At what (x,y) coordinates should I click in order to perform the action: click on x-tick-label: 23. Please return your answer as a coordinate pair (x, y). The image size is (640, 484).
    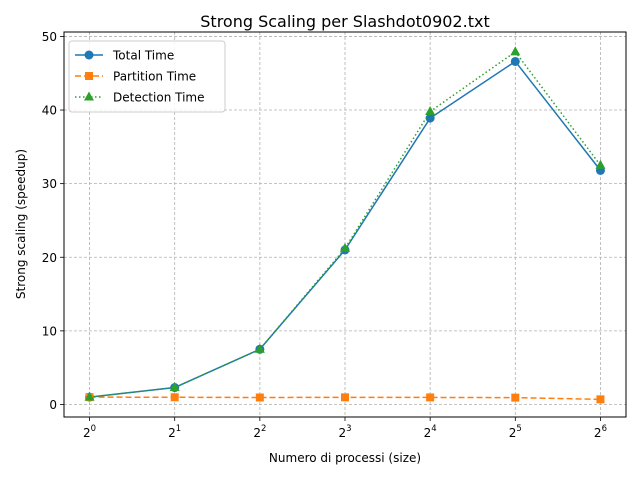
    Looking at the image, I should click on (344, 432).